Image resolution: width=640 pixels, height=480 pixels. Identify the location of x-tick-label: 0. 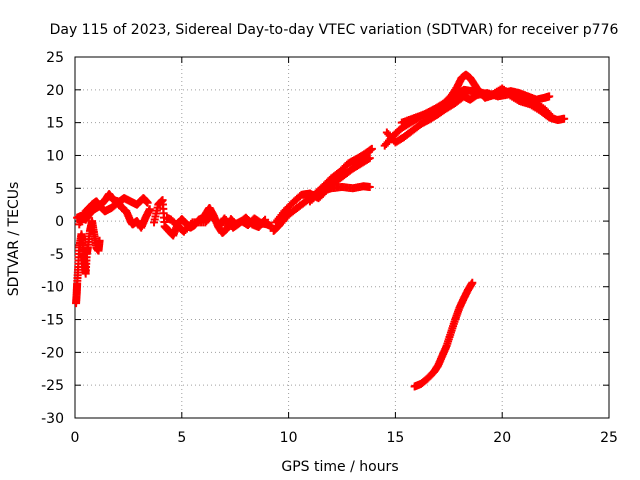
(75, 438).